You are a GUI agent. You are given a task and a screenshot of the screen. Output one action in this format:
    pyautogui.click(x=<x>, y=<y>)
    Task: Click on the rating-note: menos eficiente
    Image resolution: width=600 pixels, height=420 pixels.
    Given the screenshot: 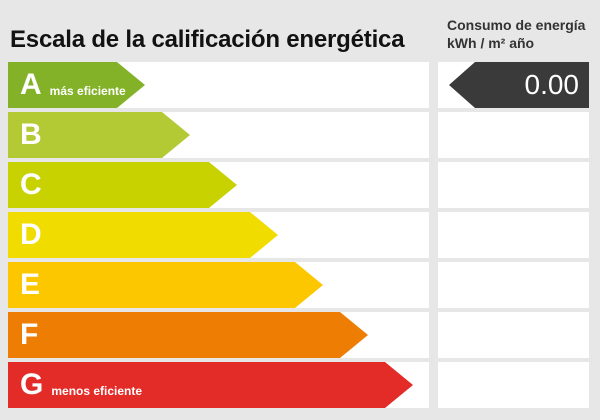 What is the action you would take?
    pyautogui.click(x=97, y=391)
    